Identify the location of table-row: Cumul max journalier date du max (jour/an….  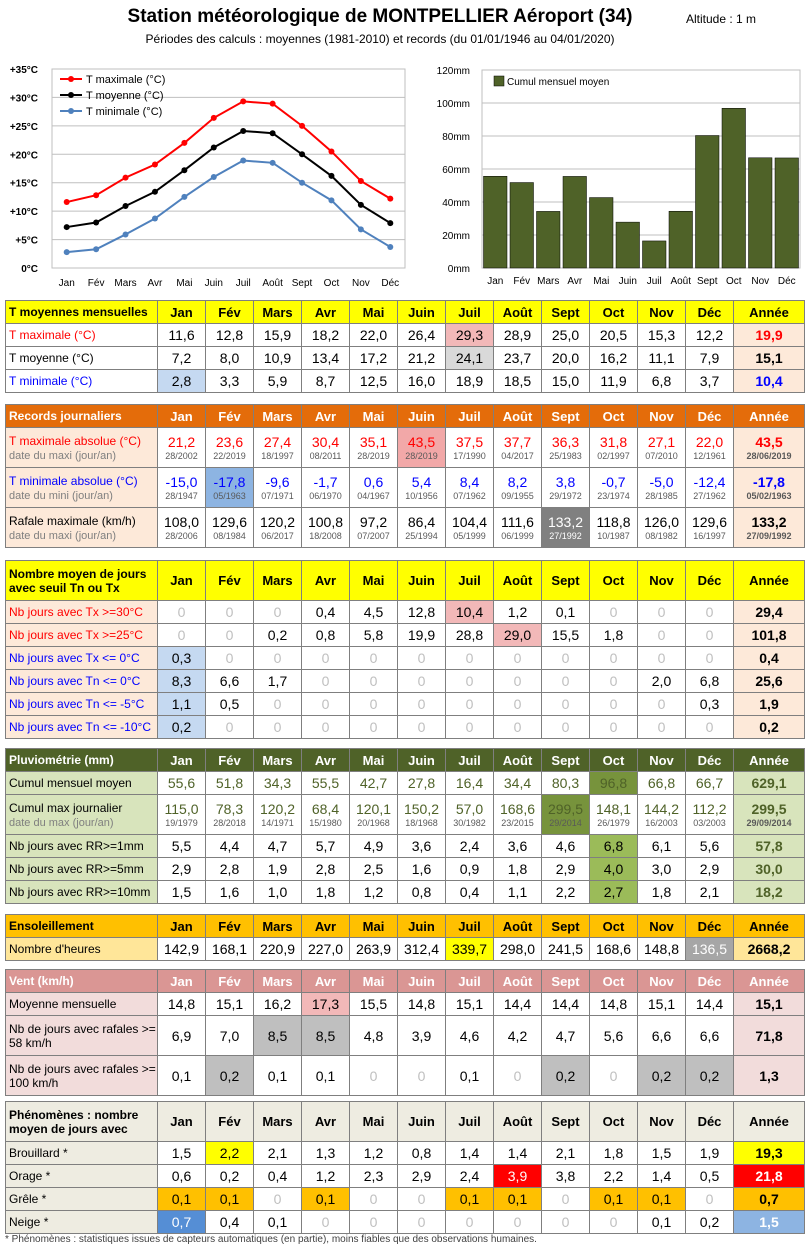
(405, 814).